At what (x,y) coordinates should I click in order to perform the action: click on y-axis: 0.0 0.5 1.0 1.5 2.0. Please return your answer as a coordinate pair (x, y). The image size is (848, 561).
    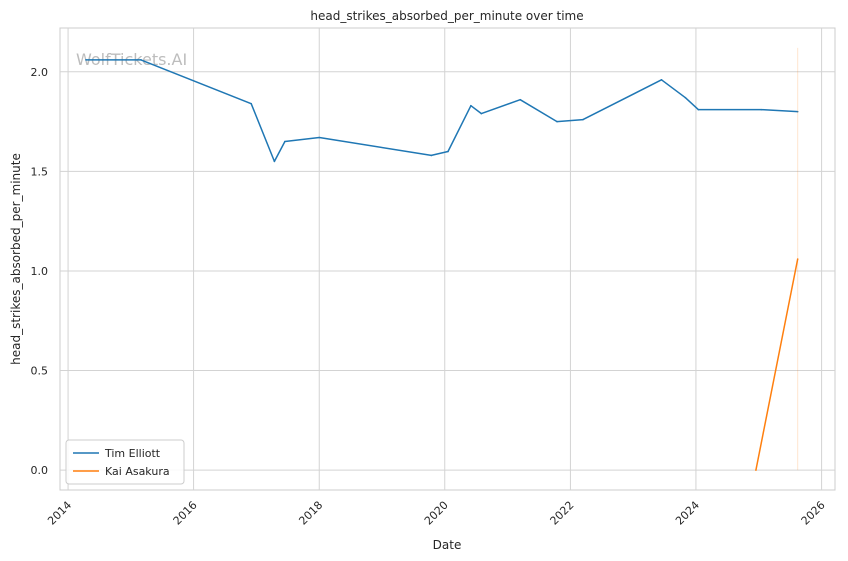
    Looking at the image, I should click on (40, 271).